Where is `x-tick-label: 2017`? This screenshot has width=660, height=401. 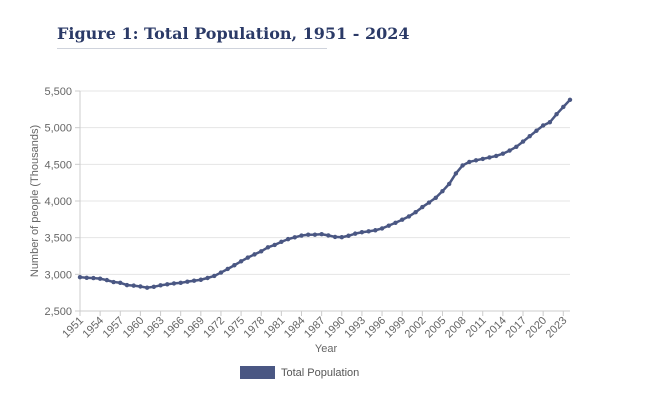
x-tick-label: 2017 is located at coordinates (516, 328).